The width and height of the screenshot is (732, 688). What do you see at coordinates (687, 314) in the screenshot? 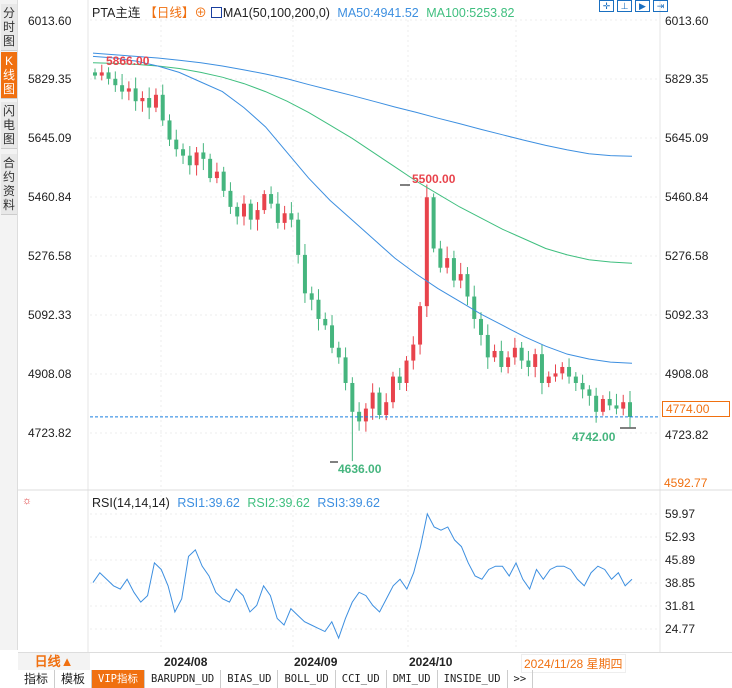
I see `price-tick-right: 5092.33` at bounding box center [687, 314].